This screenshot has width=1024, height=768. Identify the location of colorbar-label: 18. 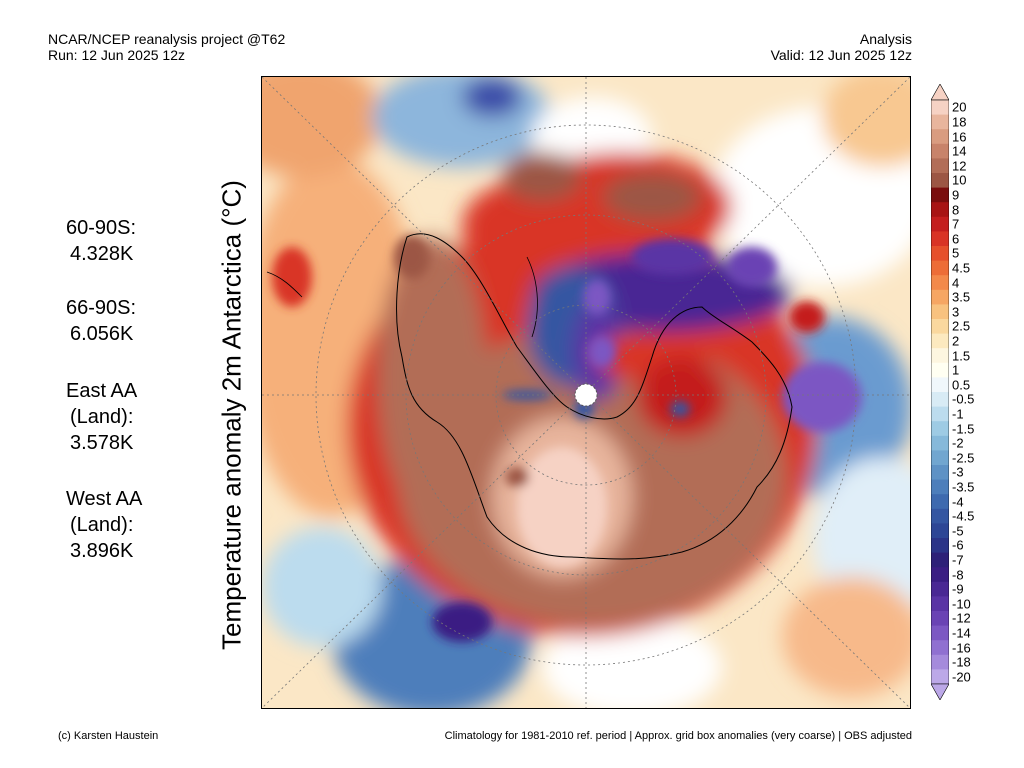
(959, 122).